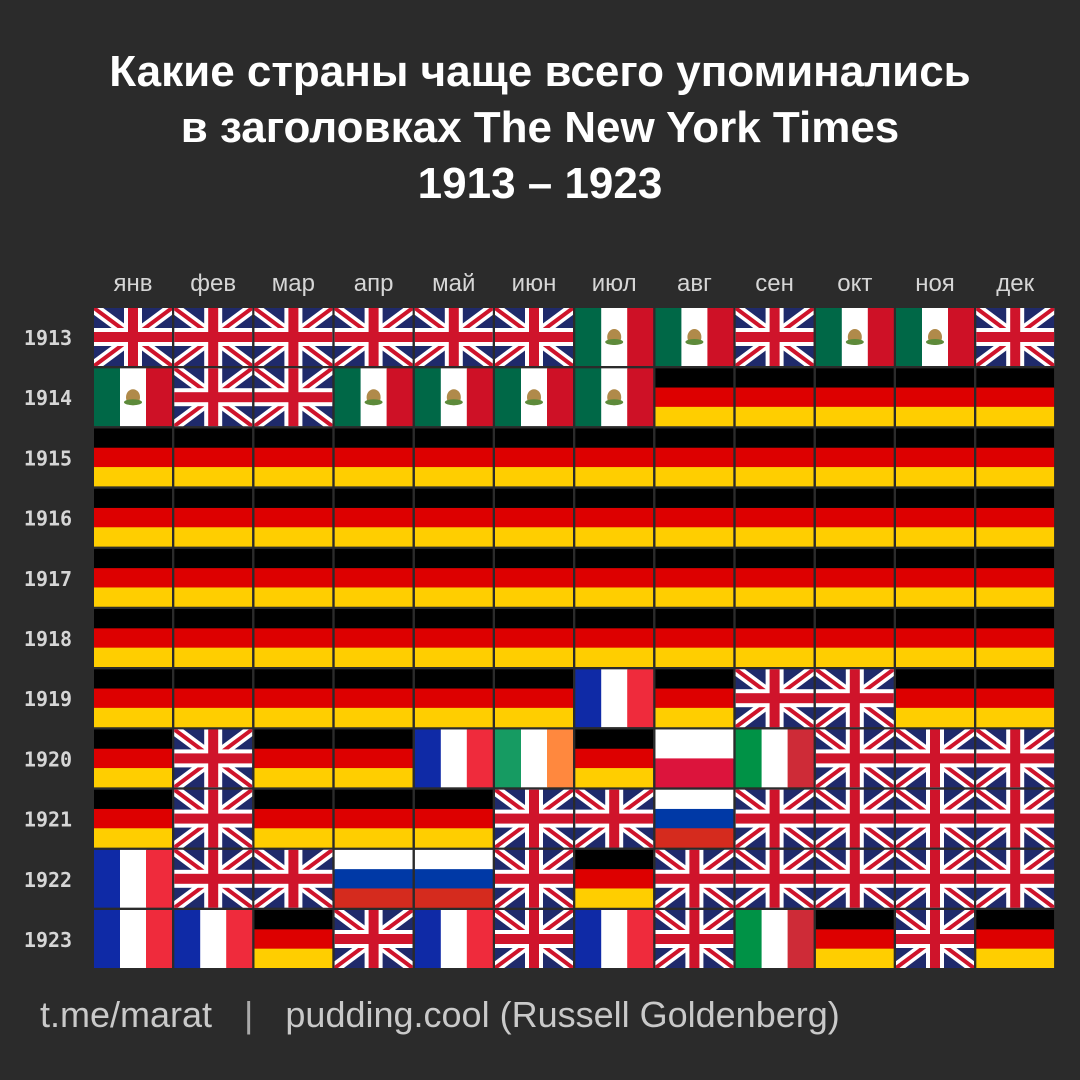 This screenshot has width=1080, height=1080. Describe the element at coordinates (614, 283) in the screenshot. I see `month-label: июл` at that location.